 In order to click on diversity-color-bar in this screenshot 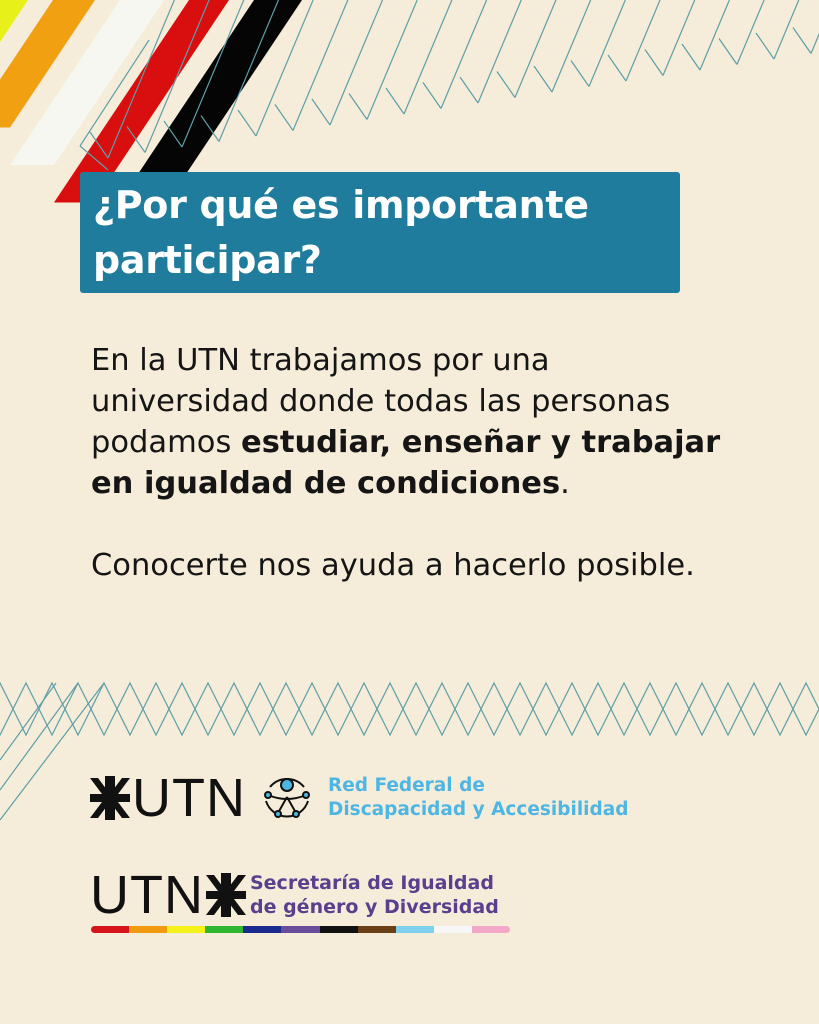, I will do `click(300, 929)`.